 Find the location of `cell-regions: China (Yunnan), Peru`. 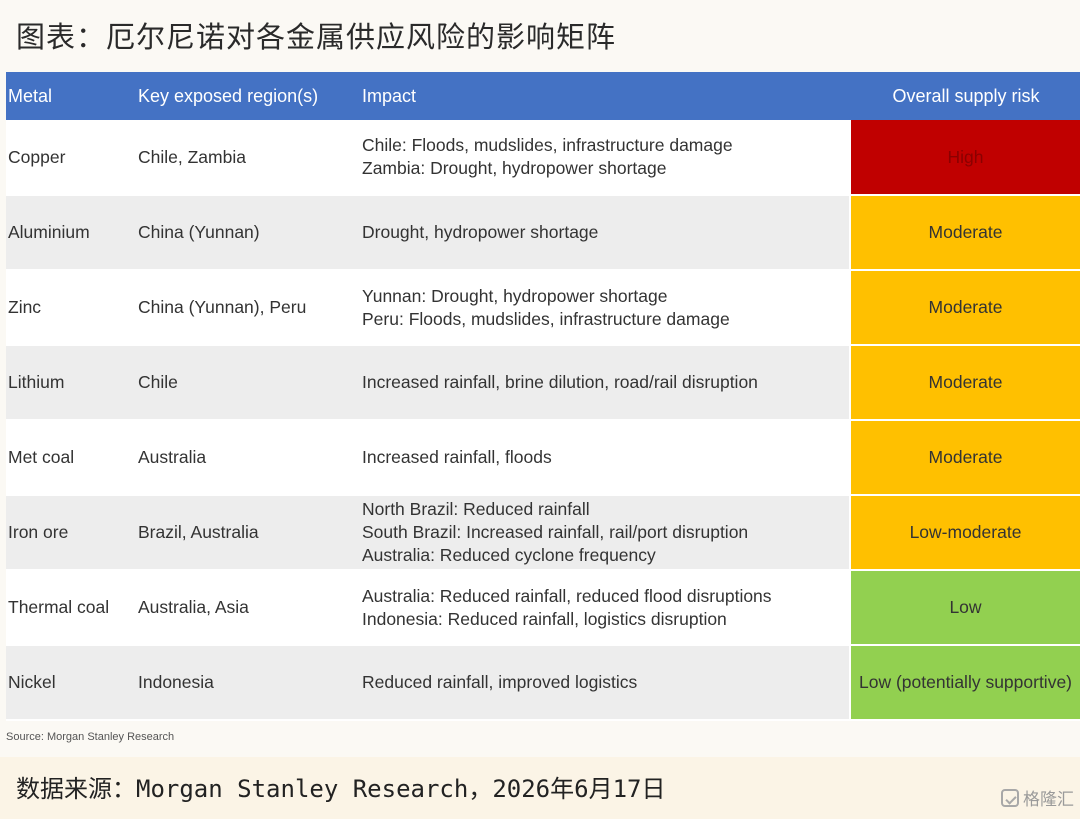

cell-regions: China (Yunnan), Peru is located at coordinates (248, 308).